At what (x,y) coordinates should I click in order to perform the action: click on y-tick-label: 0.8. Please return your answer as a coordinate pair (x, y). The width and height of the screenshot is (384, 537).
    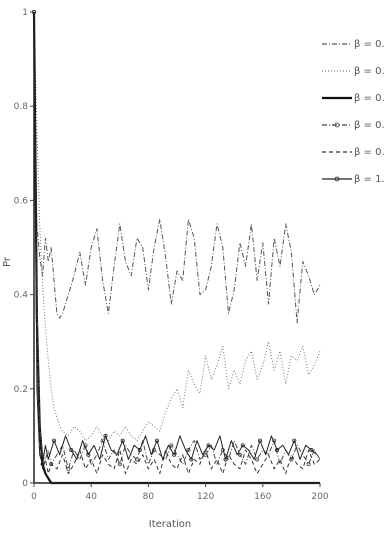
    Looking at the image, I should click on (21, 107).